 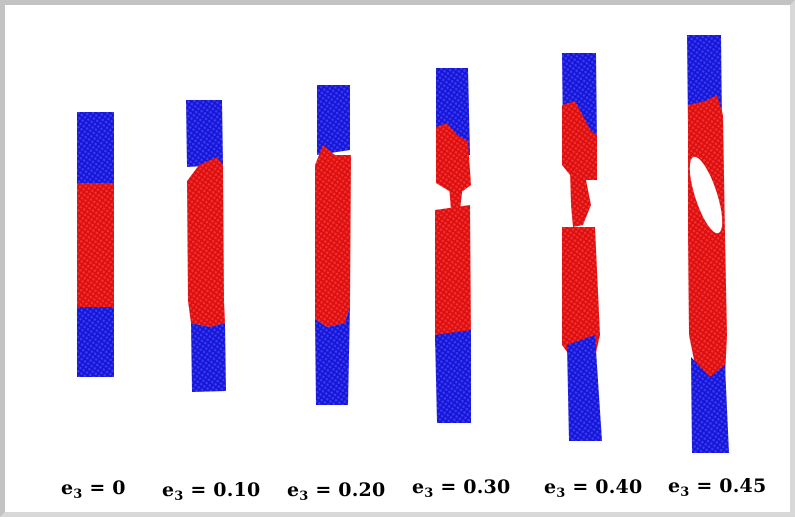 What do you see at coordinates (593, 488) in the screenshot?
I see `label-panel-5: e3 = 0.40` at bounding box center [593, 488].